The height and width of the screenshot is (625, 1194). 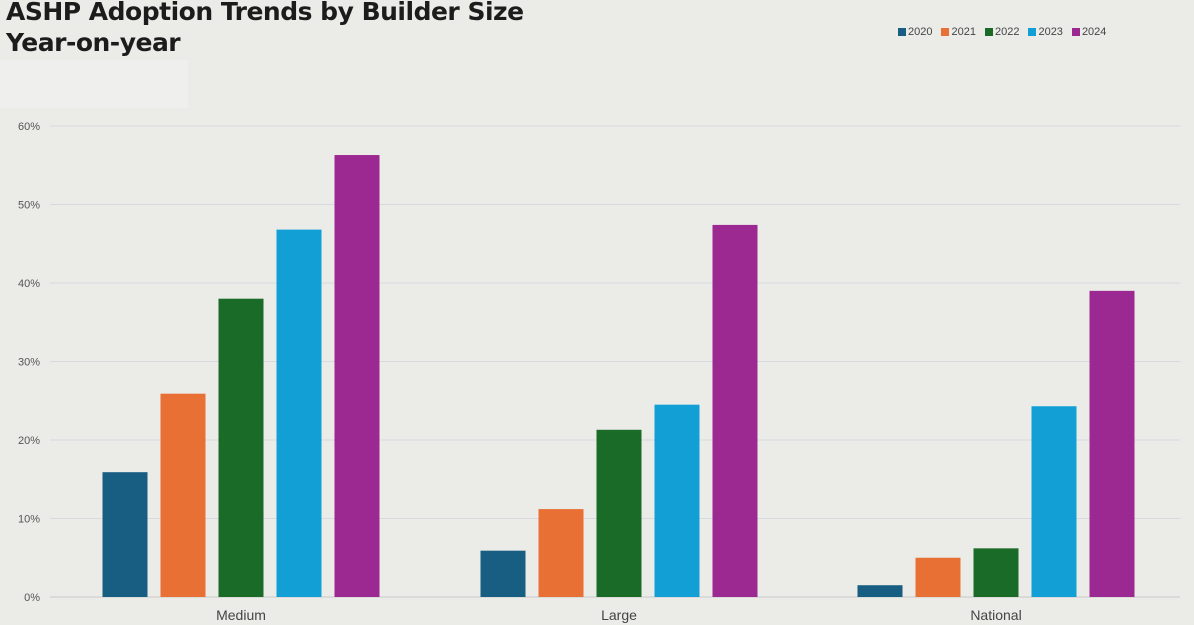 What do you see at coordinates (1094, 32) in the screenshot?
I see `legend-label: 2024` at bounding box center [1094, 32].